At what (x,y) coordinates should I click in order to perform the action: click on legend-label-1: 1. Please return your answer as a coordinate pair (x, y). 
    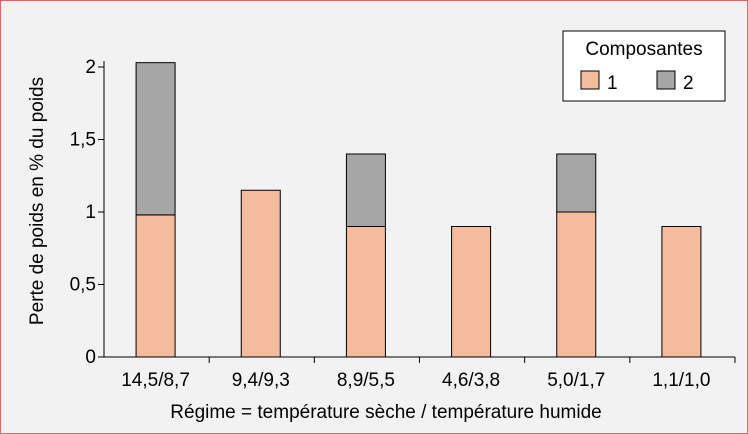
    Looking at the image, I should click on (612, 83).